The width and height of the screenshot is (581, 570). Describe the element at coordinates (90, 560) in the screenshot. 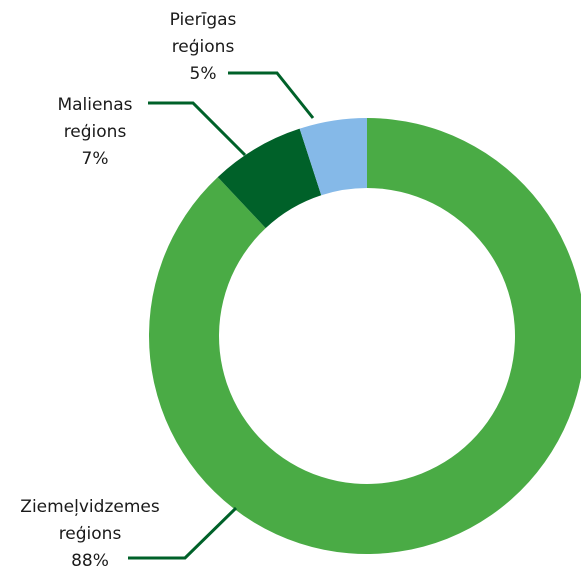

I see `value-label: 88%` at that location.